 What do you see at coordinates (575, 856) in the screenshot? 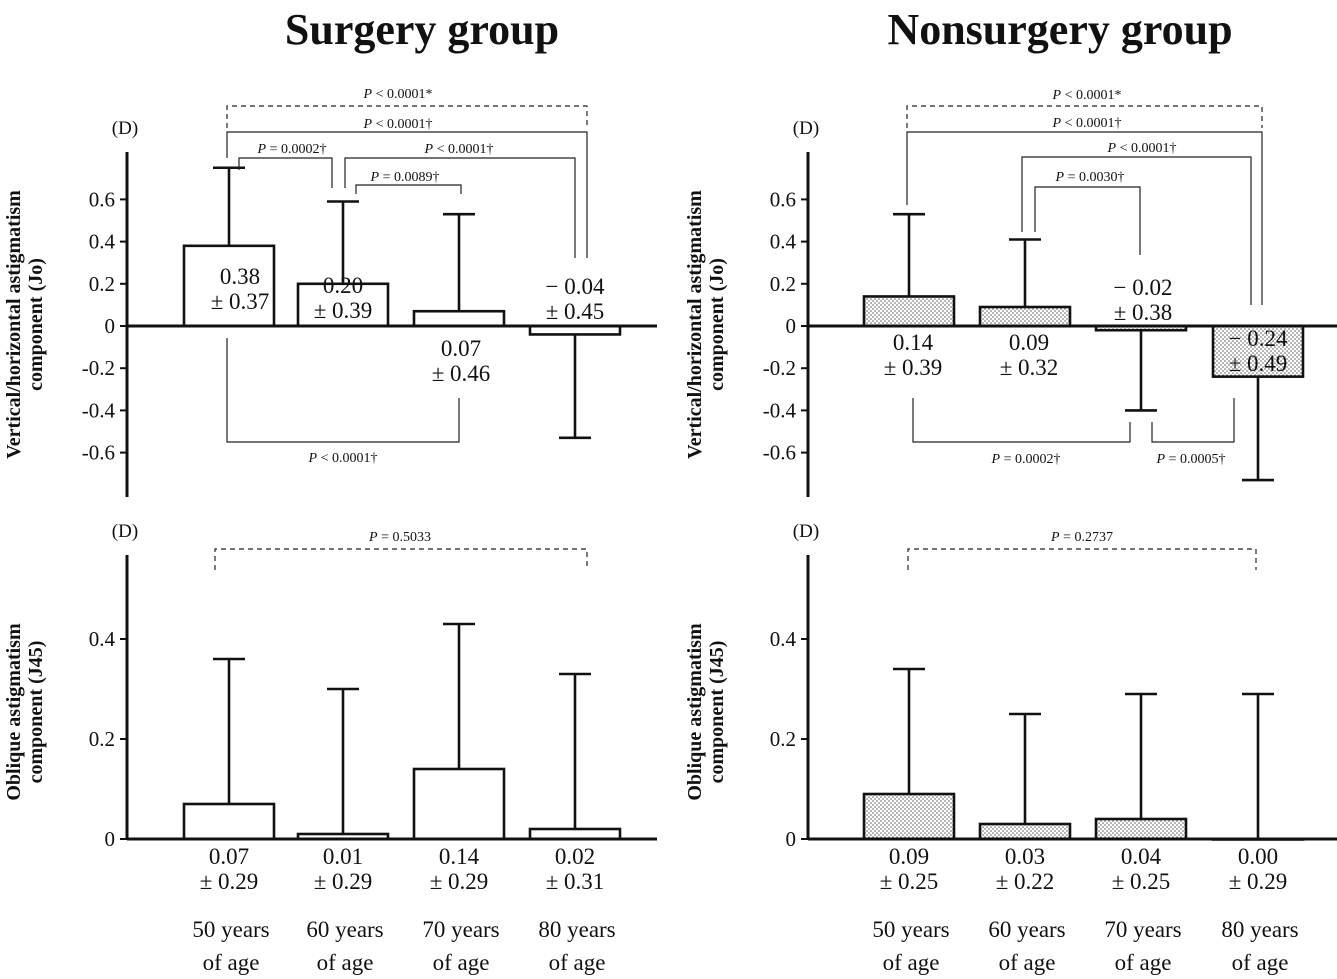
I see `panel3-value-label-4: 0.02` at bounding box center [575, 856].